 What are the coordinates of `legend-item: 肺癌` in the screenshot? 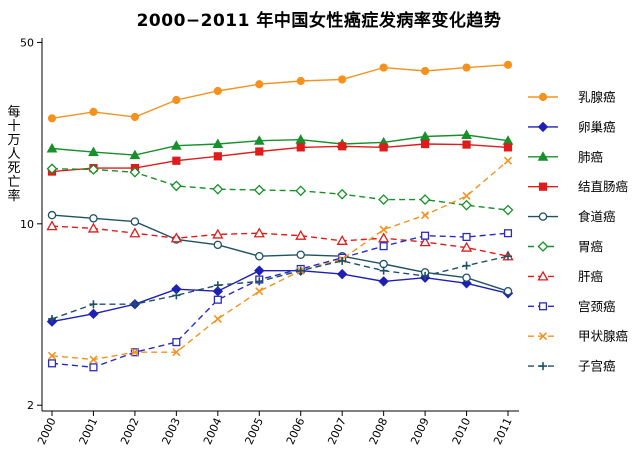 It's located at (565, 156).